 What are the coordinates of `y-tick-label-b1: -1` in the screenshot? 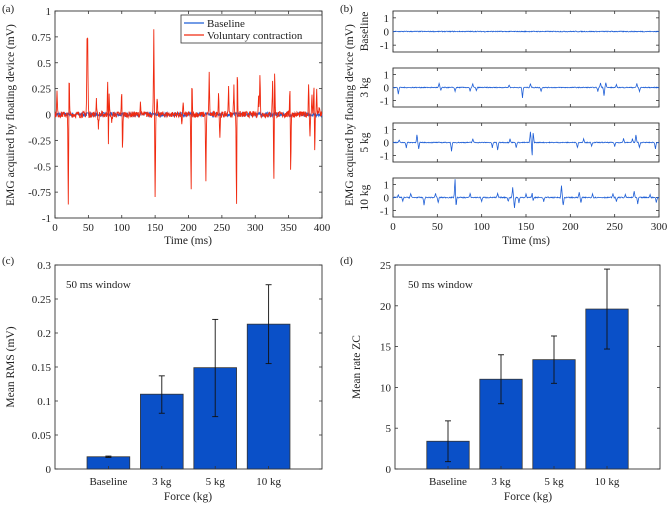 It's located at (384, 46).